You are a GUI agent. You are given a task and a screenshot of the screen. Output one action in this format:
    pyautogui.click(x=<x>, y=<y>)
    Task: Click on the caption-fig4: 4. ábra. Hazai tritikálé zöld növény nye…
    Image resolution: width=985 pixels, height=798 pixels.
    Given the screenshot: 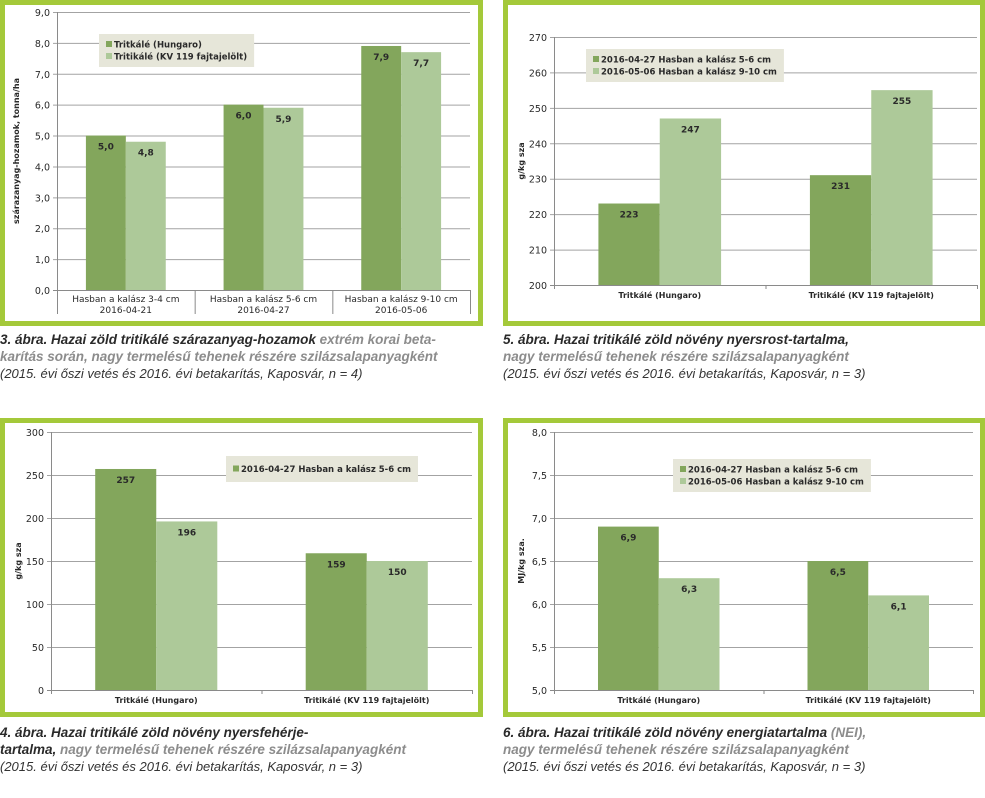 What is the action you would take?
    pyautogui.click(x=240, y=749)
    